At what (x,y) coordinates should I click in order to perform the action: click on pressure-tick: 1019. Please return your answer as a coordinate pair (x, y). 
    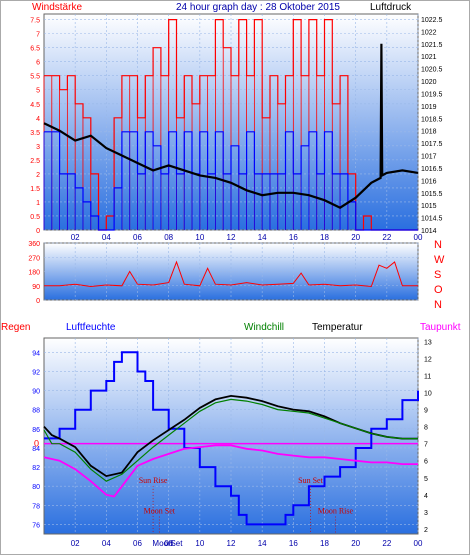
    Looking at the image, I should click on (429, 107).